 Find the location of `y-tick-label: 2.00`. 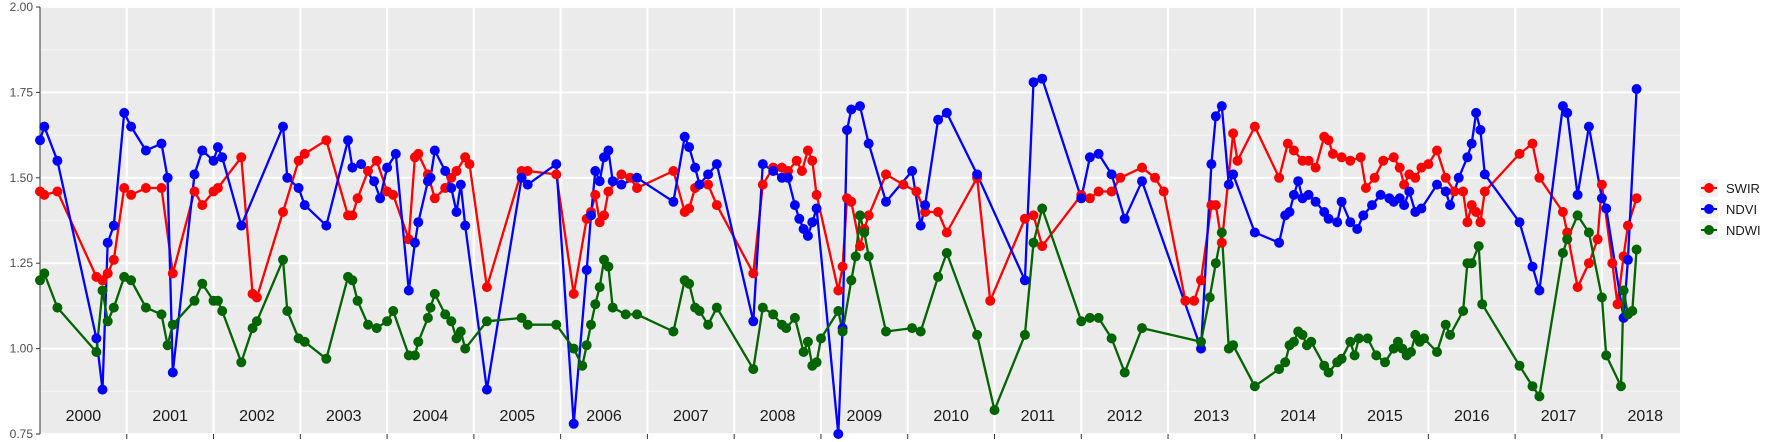

y-tick-label: 2.00 is located at coordinates (22, 7).